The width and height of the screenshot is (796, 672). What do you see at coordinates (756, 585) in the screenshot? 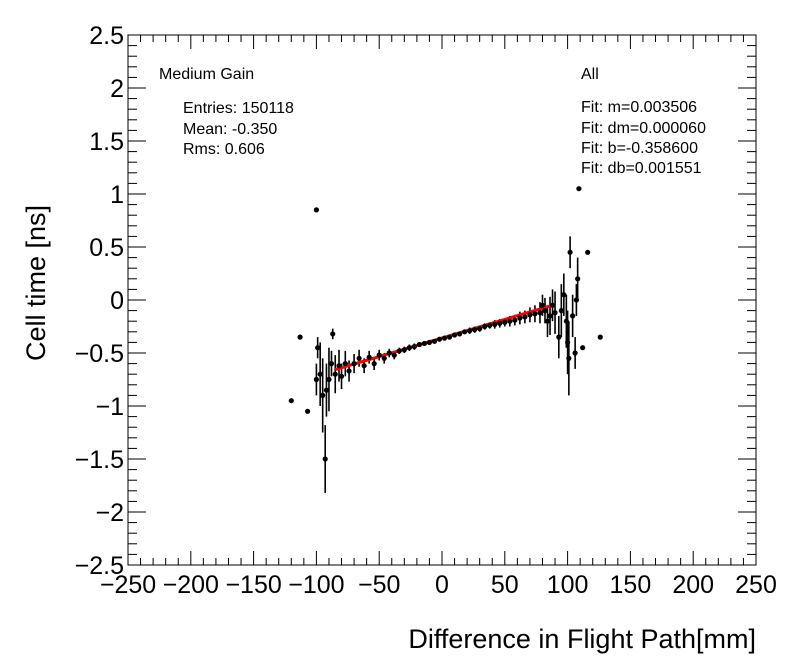
I see `x-tick-label: 250` at bounding box center [756, 585].